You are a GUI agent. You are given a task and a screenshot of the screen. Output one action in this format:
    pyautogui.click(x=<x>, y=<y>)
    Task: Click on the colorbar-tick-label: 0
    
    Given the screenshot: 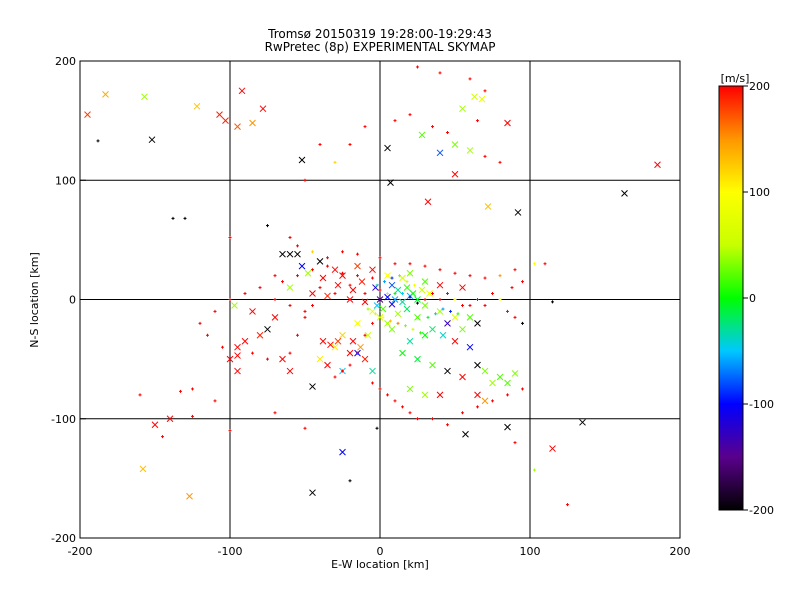 What is the action you would take?
    pyautogui.click(x=752, y=298)
    